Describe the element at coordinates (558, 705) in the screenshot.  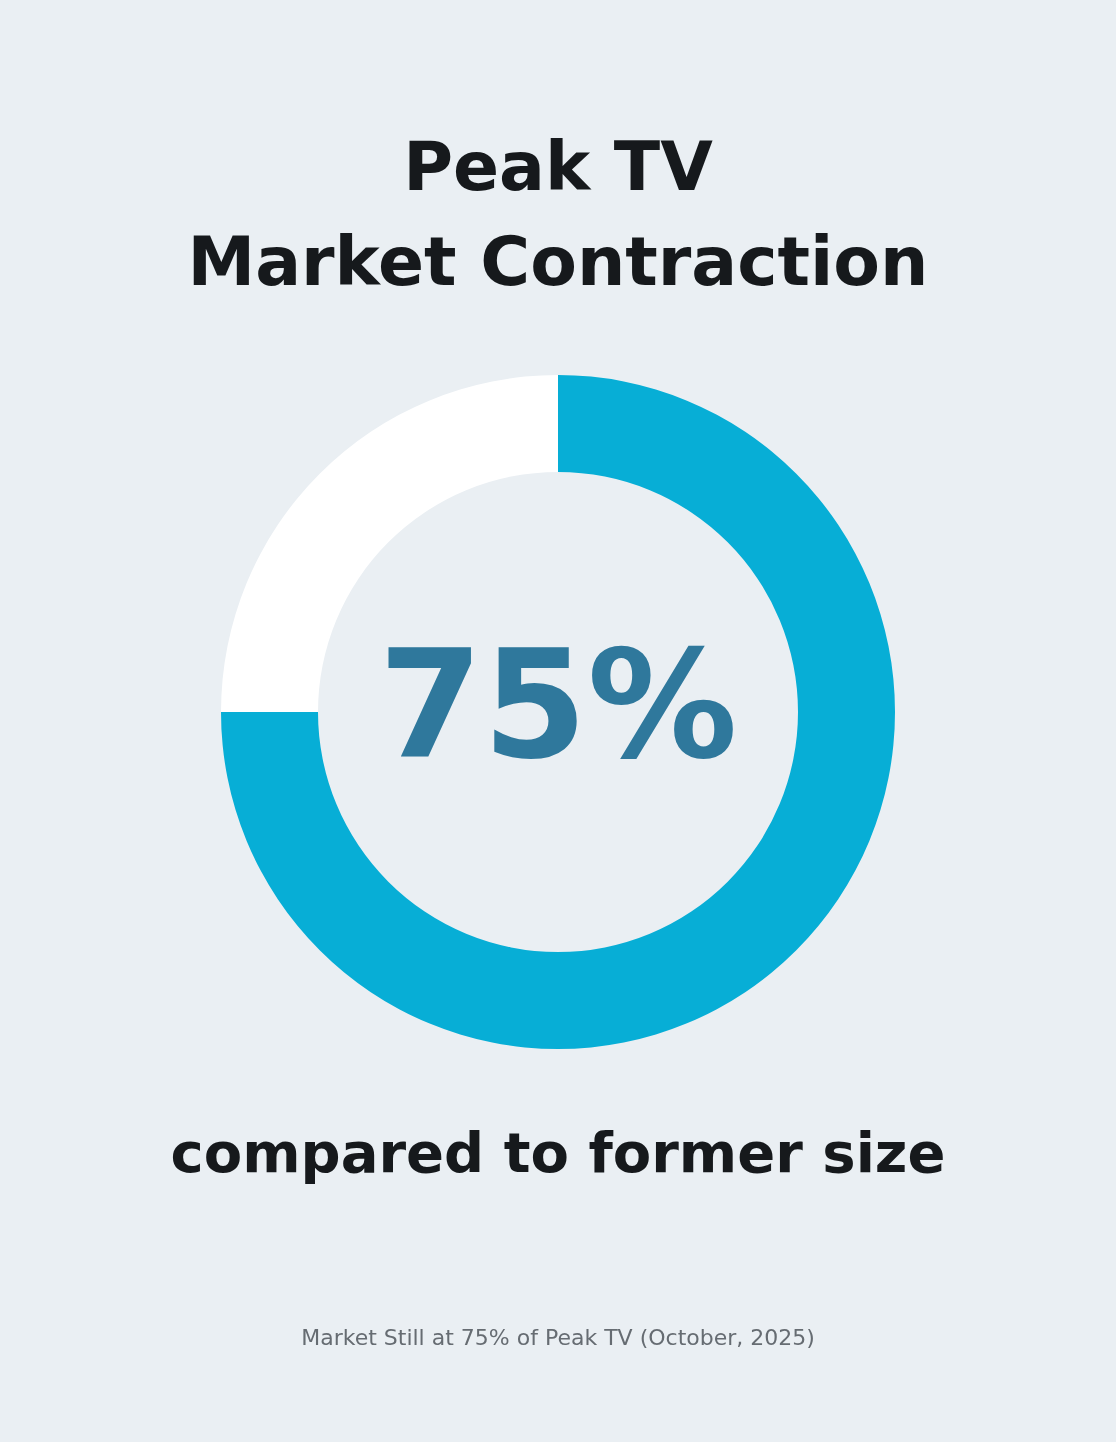
I see `data-label: 75%` at that location.